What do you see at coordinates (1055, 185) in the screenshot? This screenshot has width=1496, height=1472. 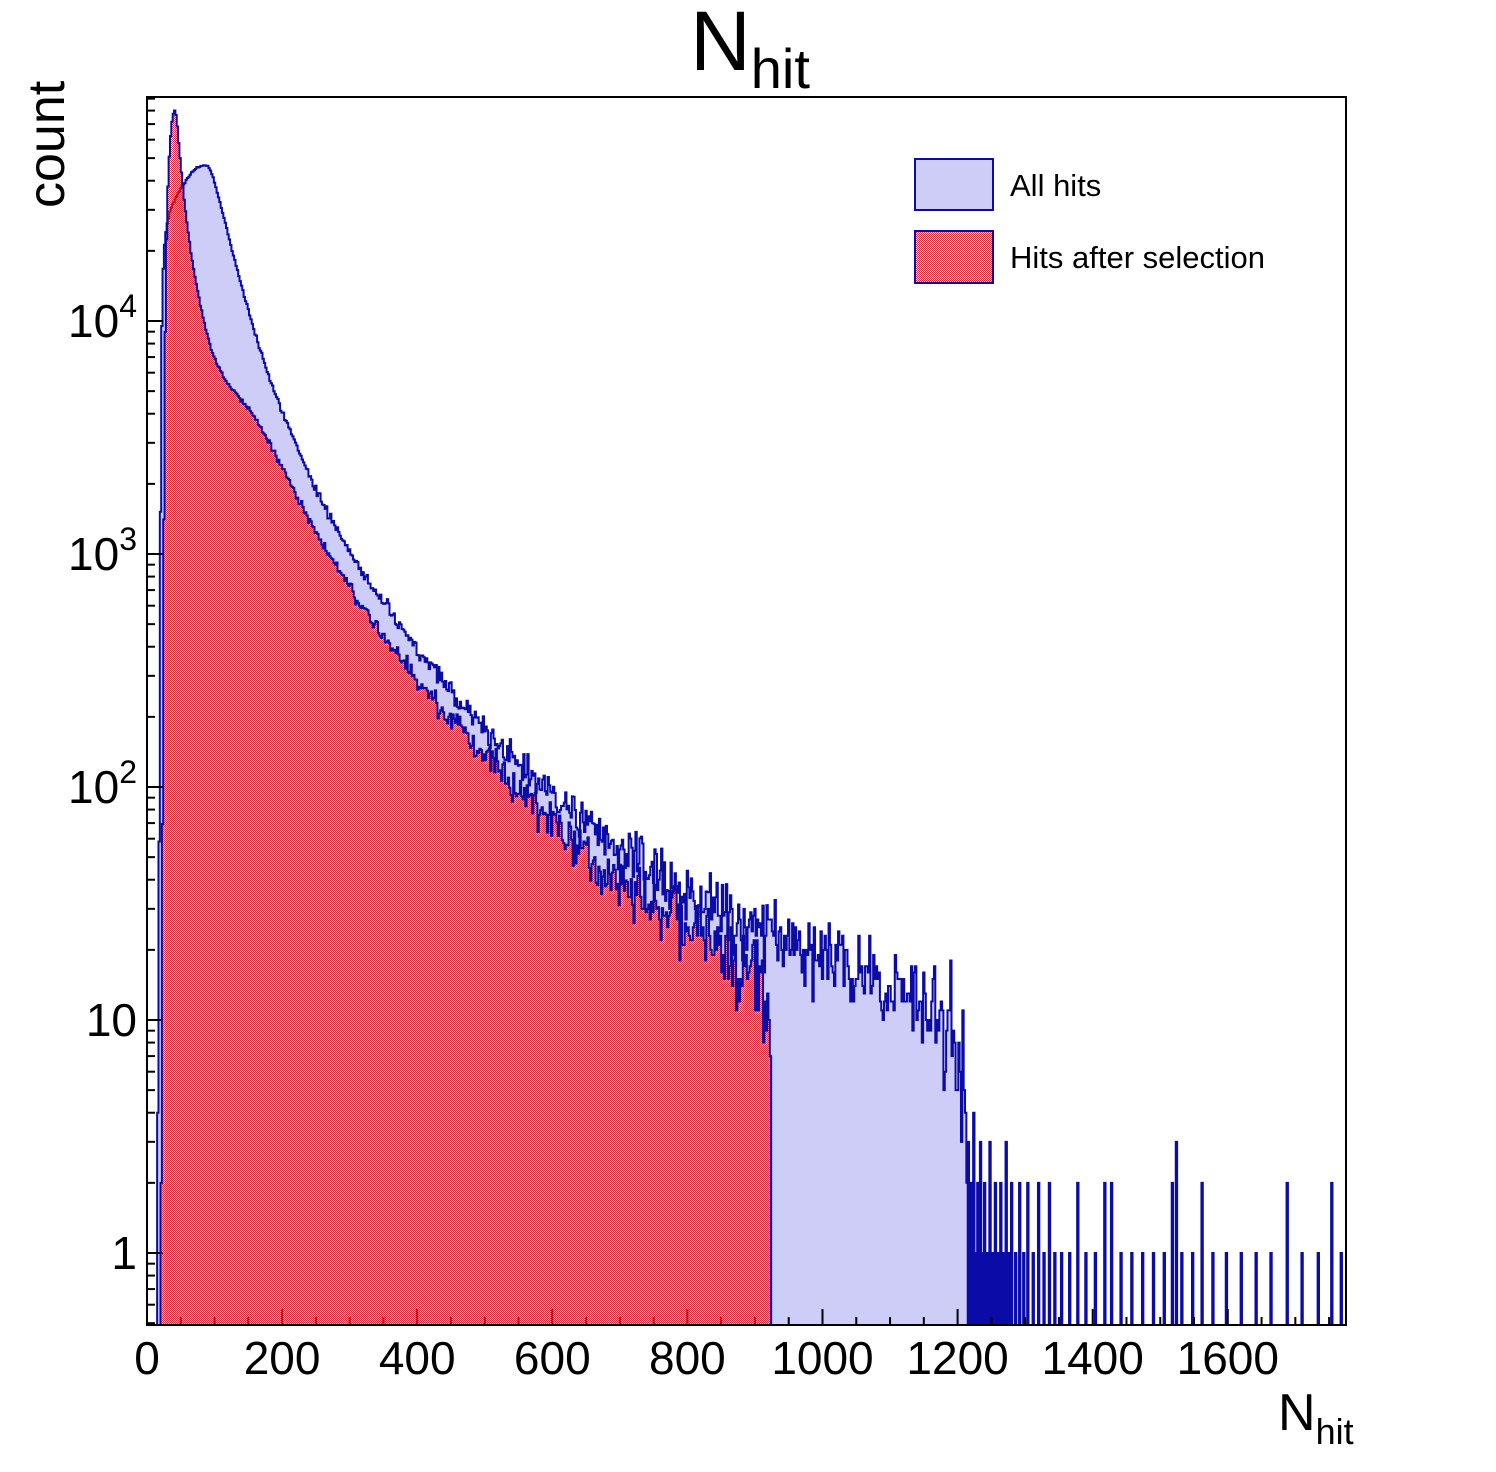 I see `legend-label-all-hits: All hits` at bounding box center [1055, 185].